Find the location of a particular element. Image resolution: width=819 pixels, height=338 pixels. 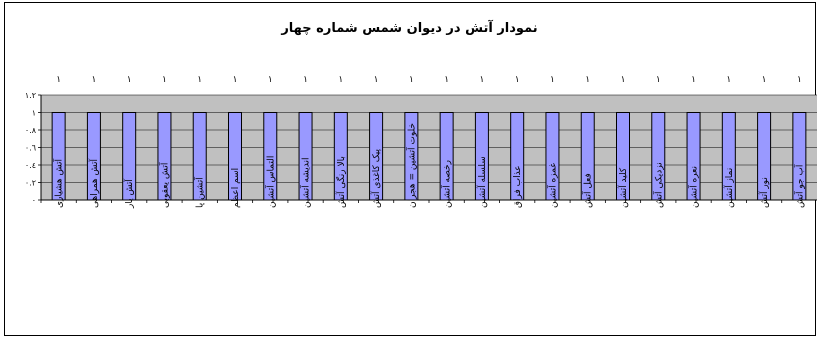

category-label: آتش همراهی is located at coordinates (94, 183).